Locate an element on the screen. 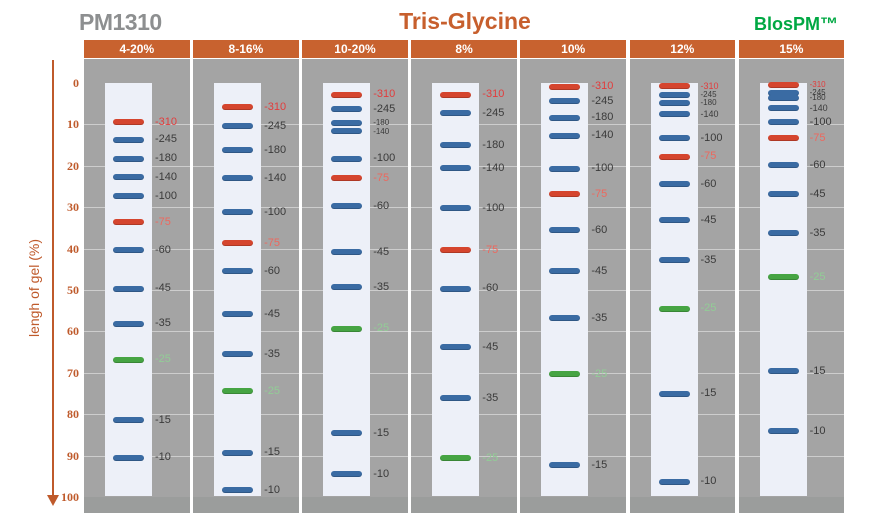 This screenshot has width=890, height=528. band-15%-100kda is located at coordinates (783, 122).